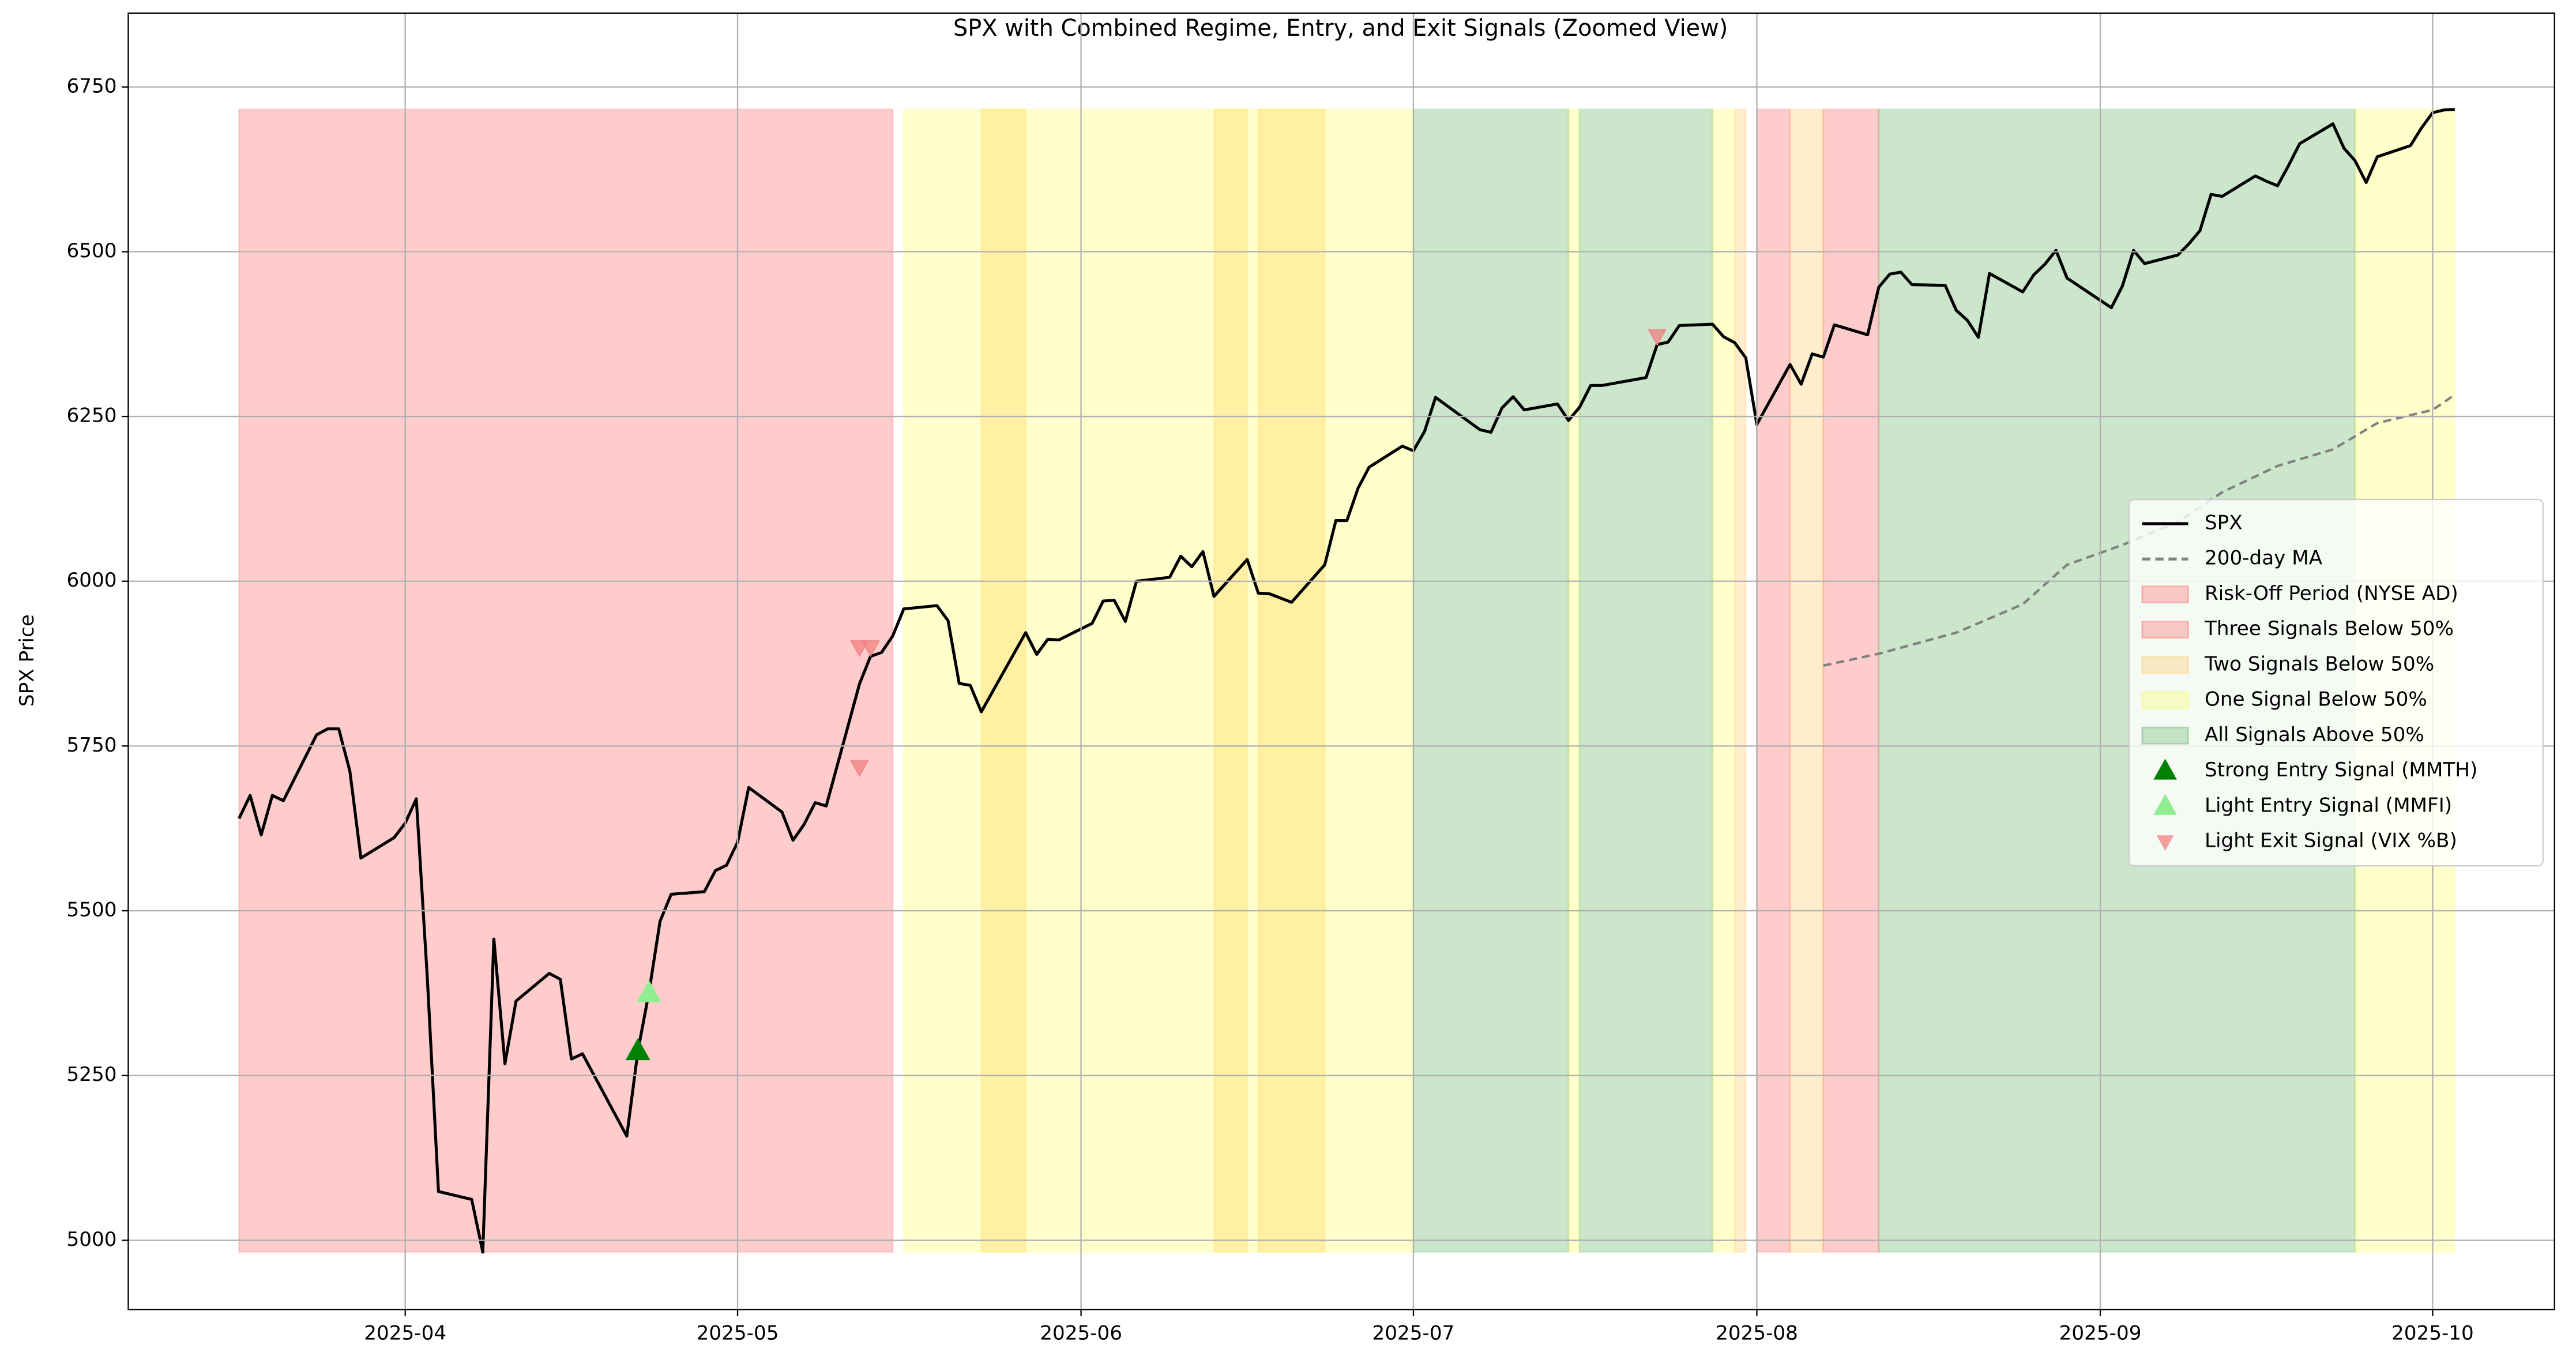 Image resolution: width=2576 pixels, height=1367 pixels. I want to click on x-tick-label: 2025-07, so click(1413, 1333).